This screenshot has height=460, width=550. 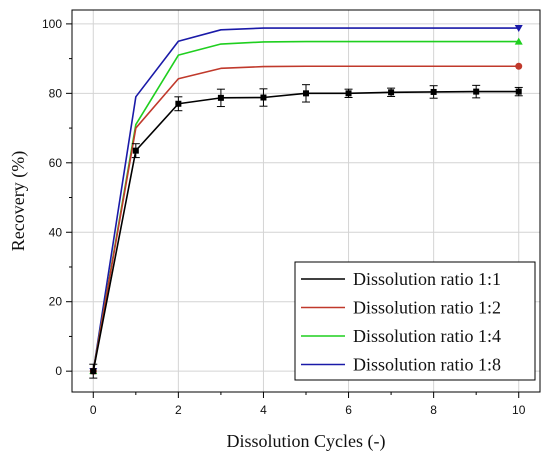 I want to click on legend-label: Dissolution ratio 1:1, so click(x=427, y=279).